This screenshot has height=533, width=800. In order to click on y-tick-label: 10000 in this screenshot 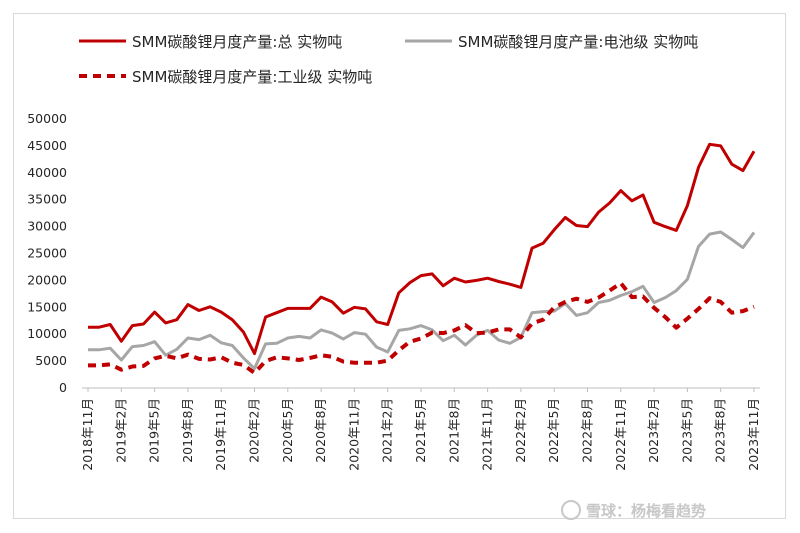, I will do `click(47, 333)`.